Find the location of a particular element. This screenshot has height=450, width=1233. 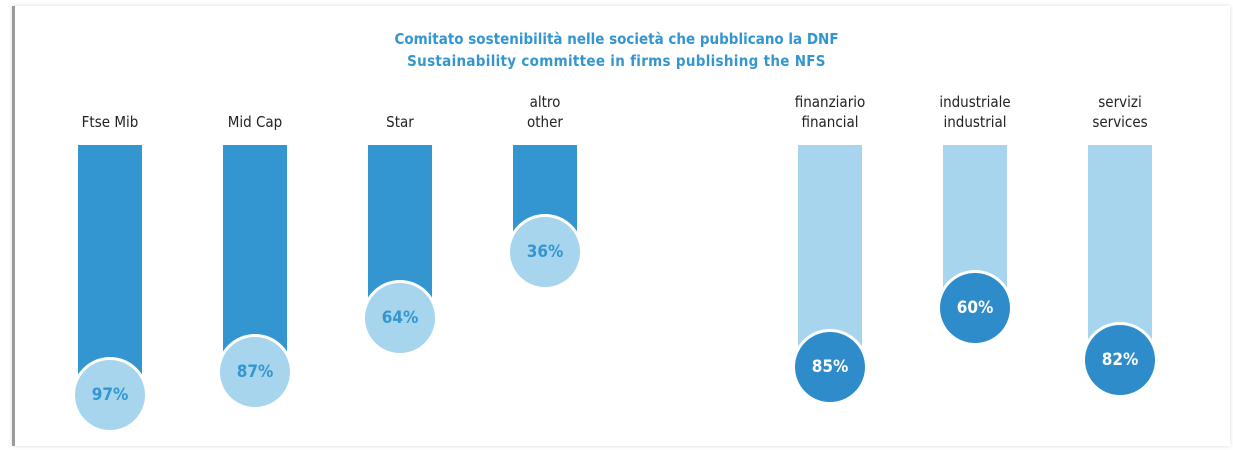

value-label: 82% is located at coordinates (1120, 359).